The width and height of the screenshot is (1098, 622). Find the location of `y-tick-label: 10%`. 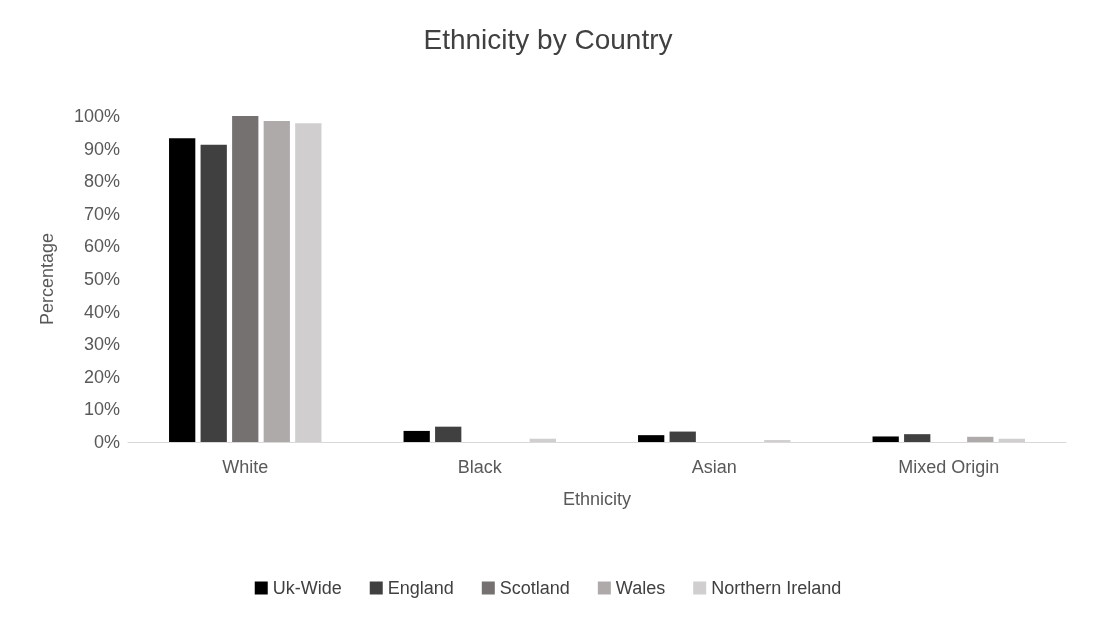

y-tick-label: 10% is located at coordinates (101, 409).